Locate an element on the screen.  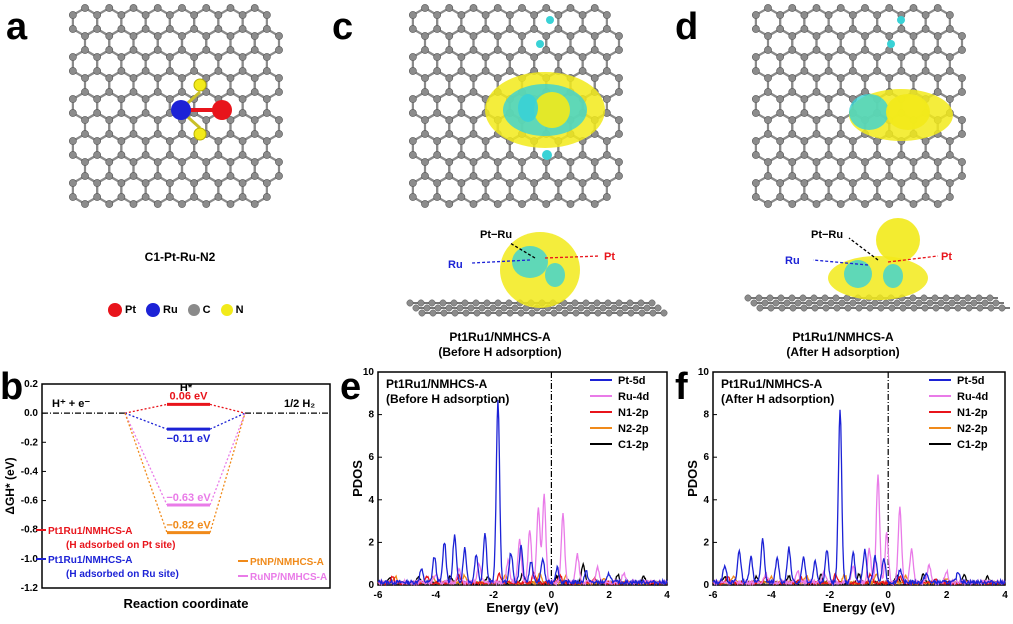
data-label: −0.63 eV is located at coordinates (188, 498).